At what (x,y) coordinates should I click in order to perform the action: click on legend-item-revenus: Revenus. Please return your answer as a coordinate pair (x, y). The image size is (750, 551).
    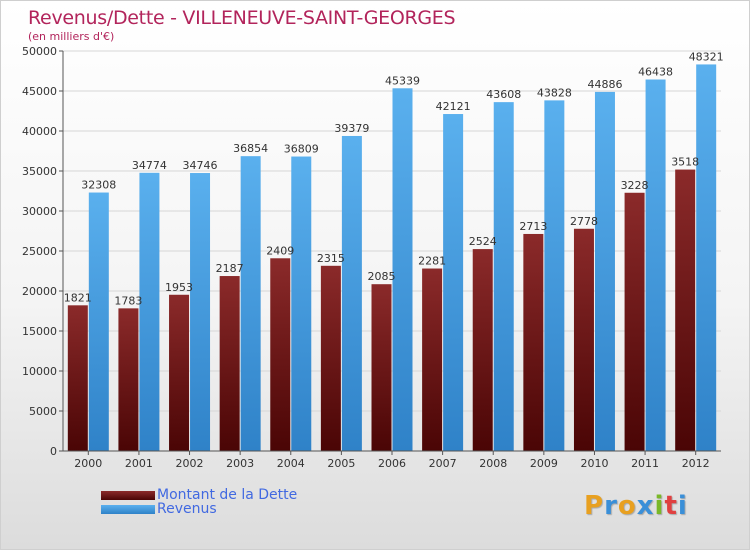
    Looking at the image, I should click on (159, 509).